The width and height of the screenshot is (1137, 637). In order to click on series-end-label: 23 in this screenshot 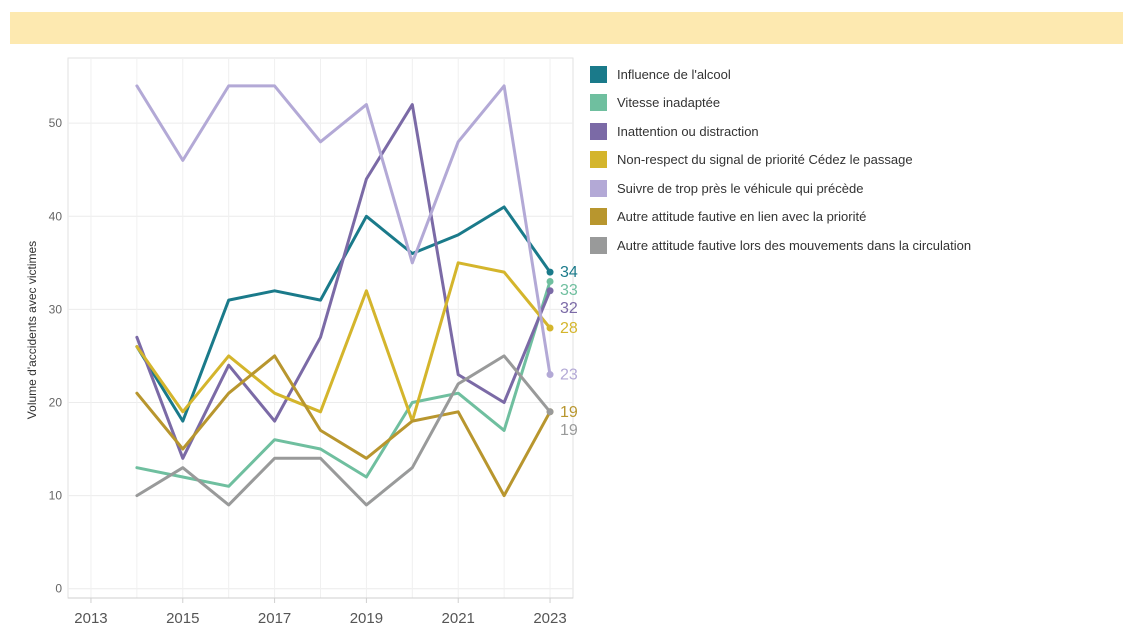, I will do `click(569, 375)`.